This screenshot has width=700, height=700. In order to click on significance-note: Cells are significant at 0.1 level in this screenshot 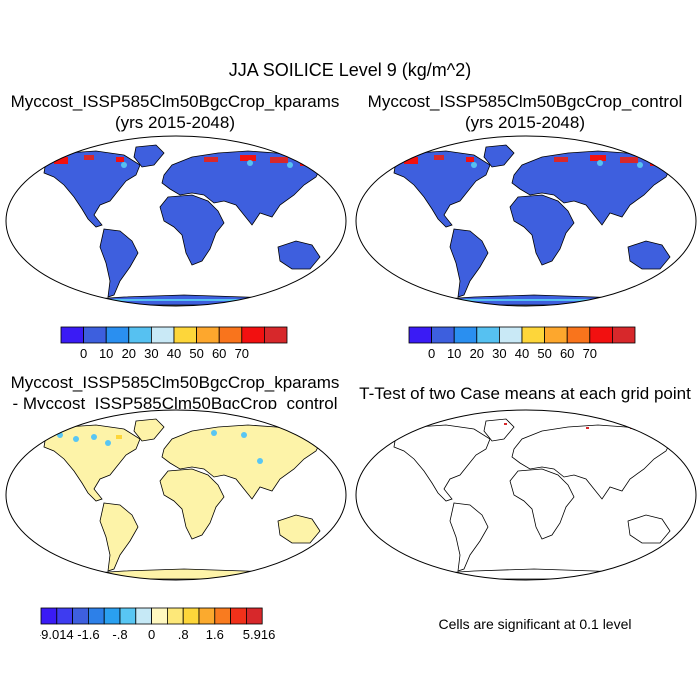, I will do `click(535, 624)`.